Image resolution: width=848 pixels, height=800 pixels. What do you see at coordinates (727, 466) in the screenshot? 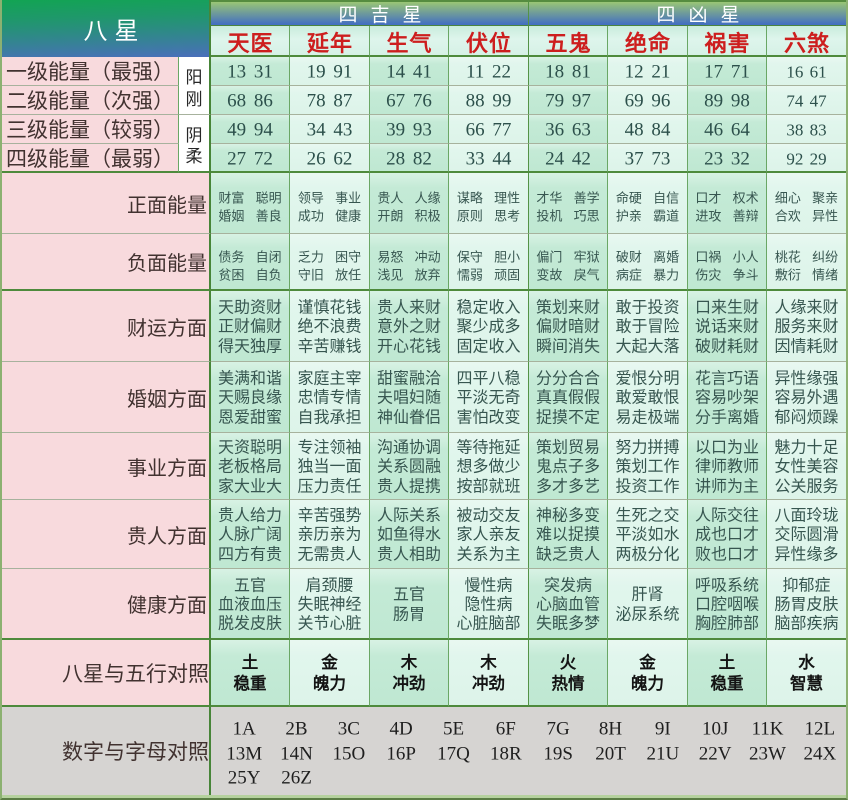
I see `cell-huohai-career: 以口为业 律师教师 讲师为主` at bounding box center [727, 466].